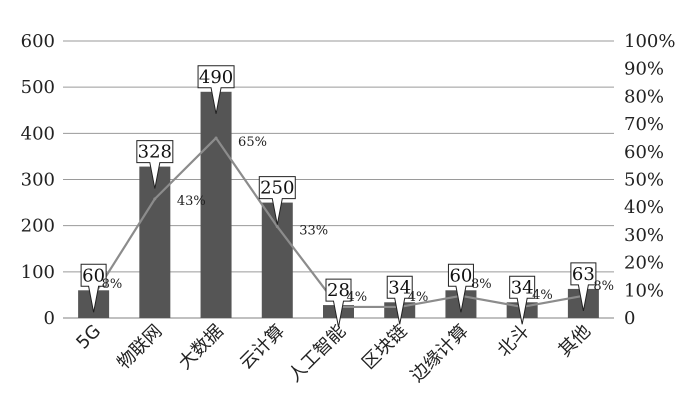  I want to click on left-tick-label: 100, so click(38, 272).